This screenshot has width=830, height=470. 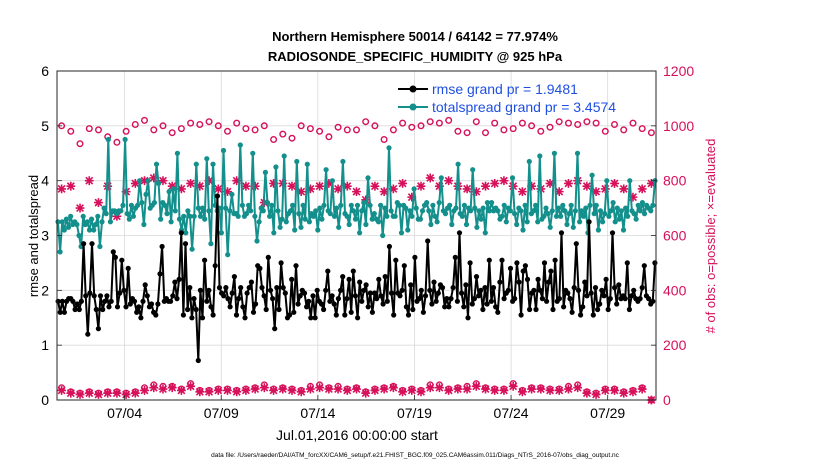 What do you see at coordinates (675, 181) in the screenshot?
I see `right-tick-label: 800` at bounding box center [675, 181].